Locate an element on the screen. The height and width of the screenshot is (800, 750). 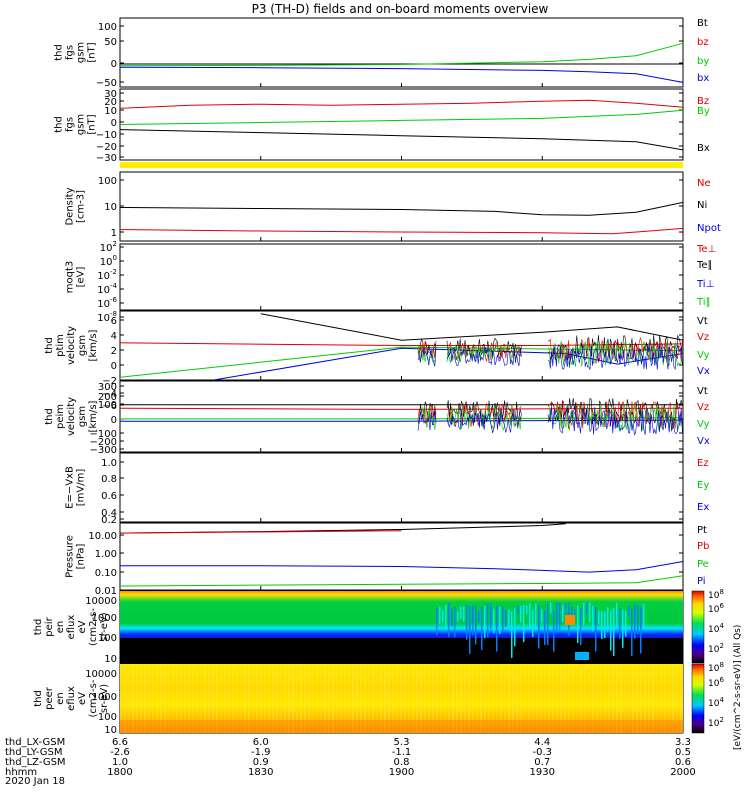
legend-entry: Ti∥ is located at coordinates (703, 302).